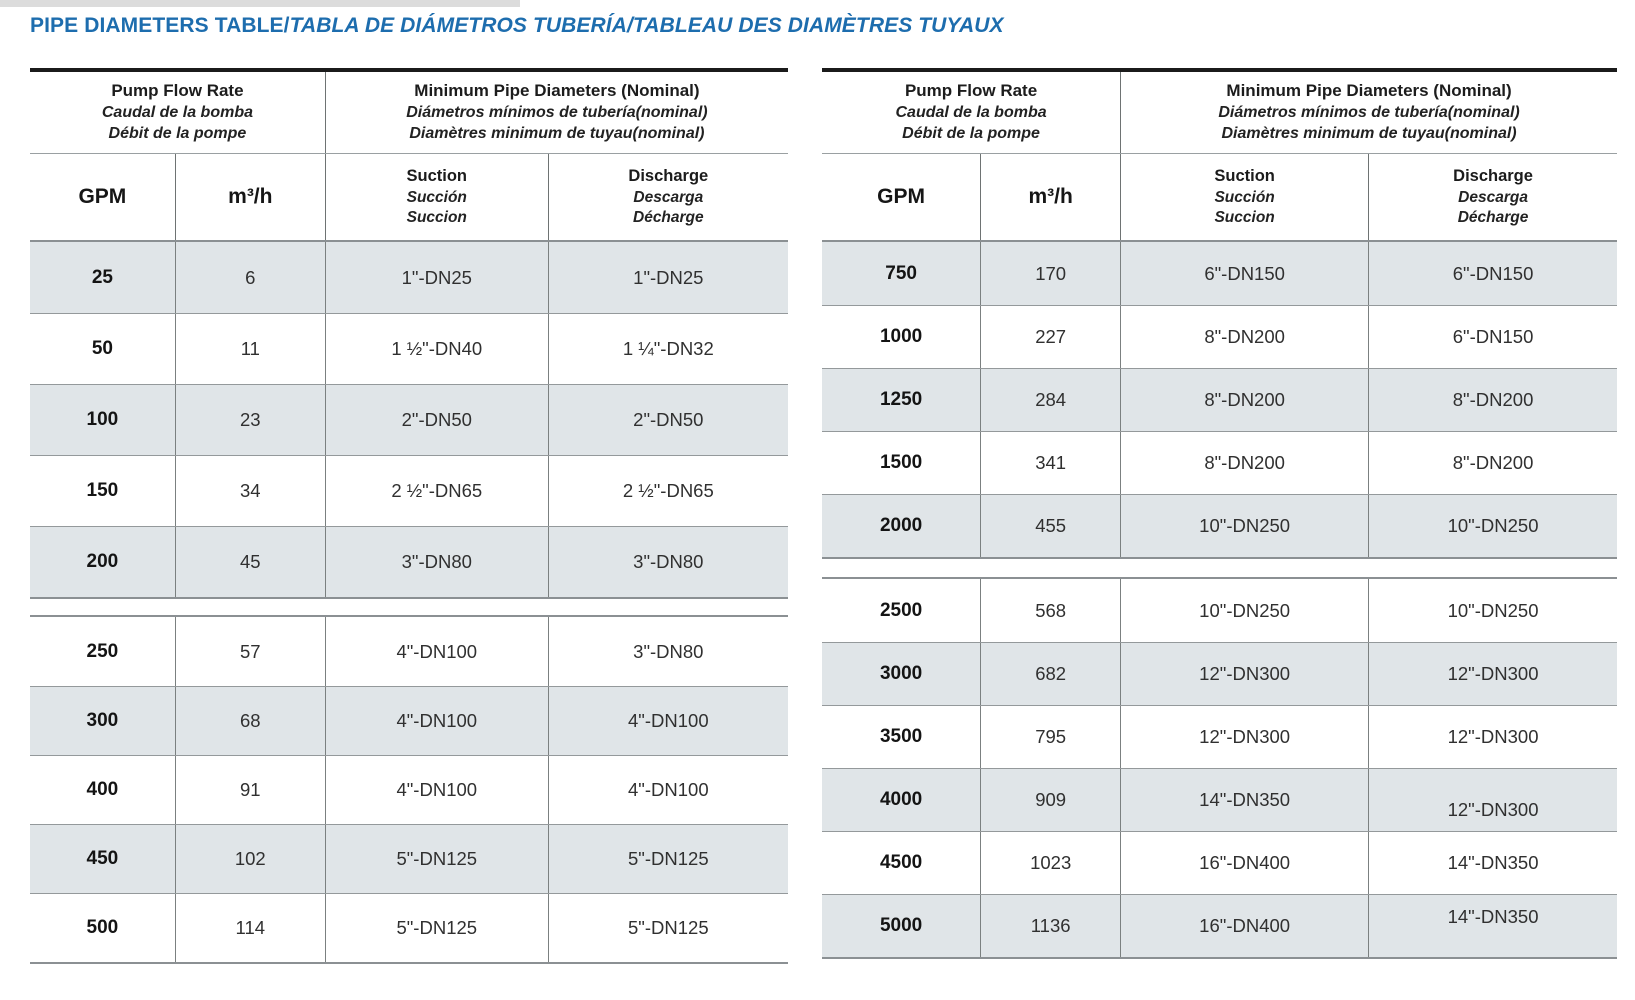  Describe the element at coordinates (436, 420) in the screenshot. I see `suction-value: 2"-DN50` at that location.